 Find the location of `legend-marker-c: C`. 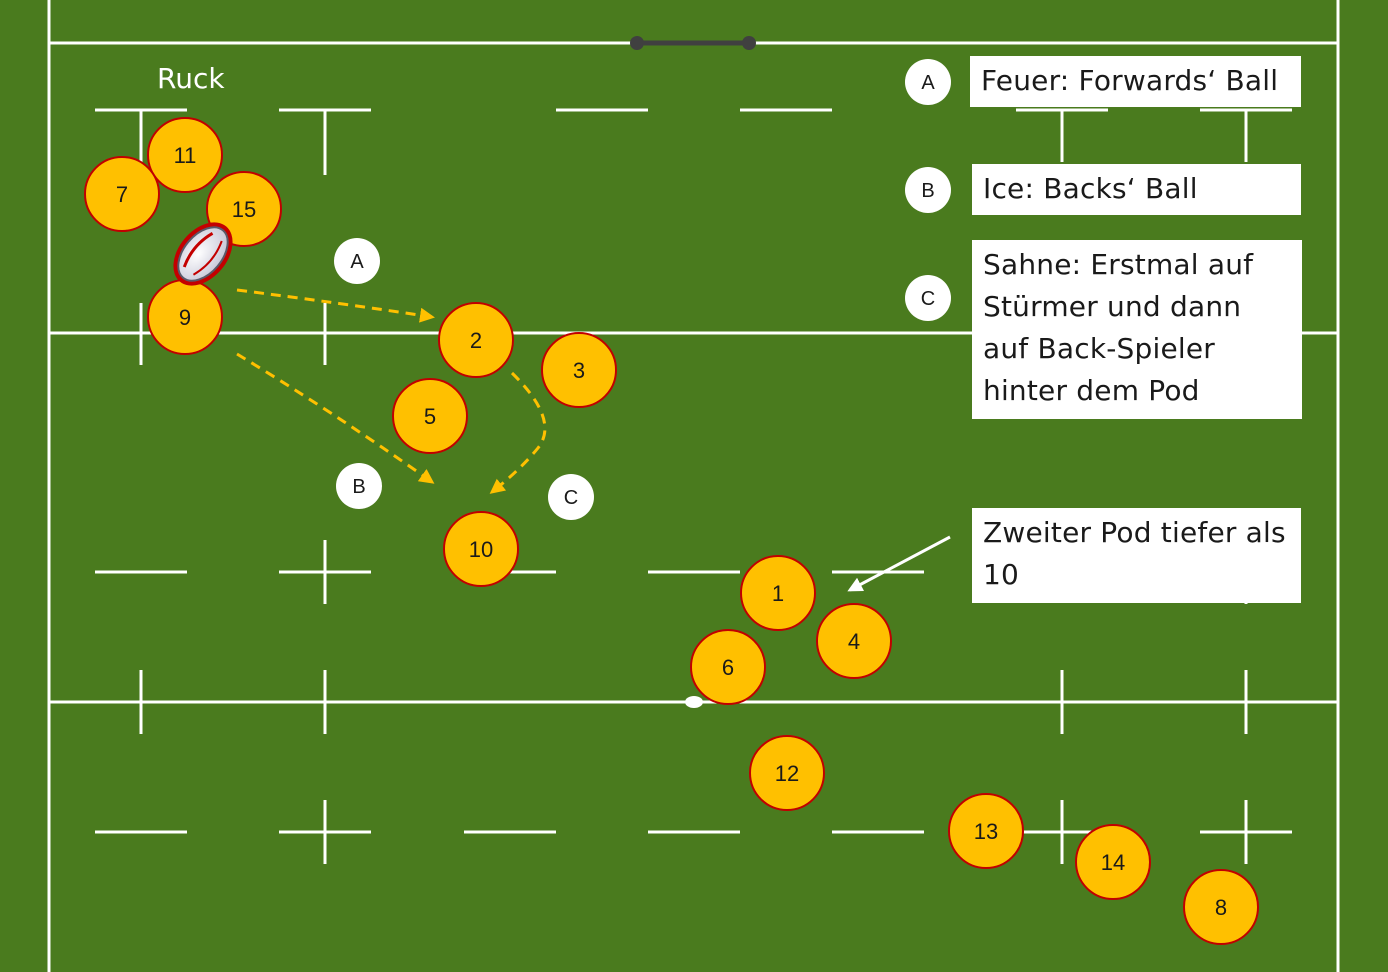

legend-marker-c: C is located at coordinates (928, 298).